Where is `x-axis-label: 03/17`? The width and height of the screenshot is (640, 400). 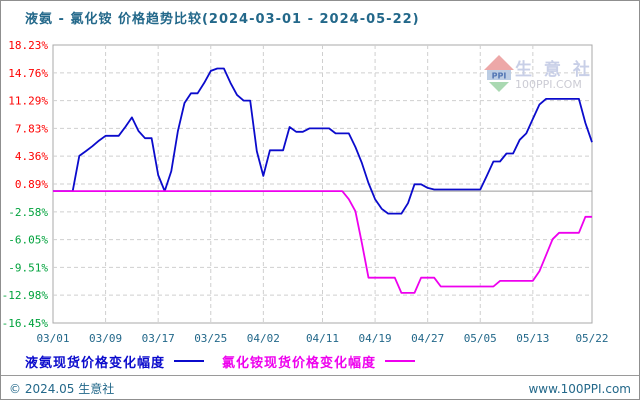 x-axis-label: 03/17 is located at coordinates (158, 338).